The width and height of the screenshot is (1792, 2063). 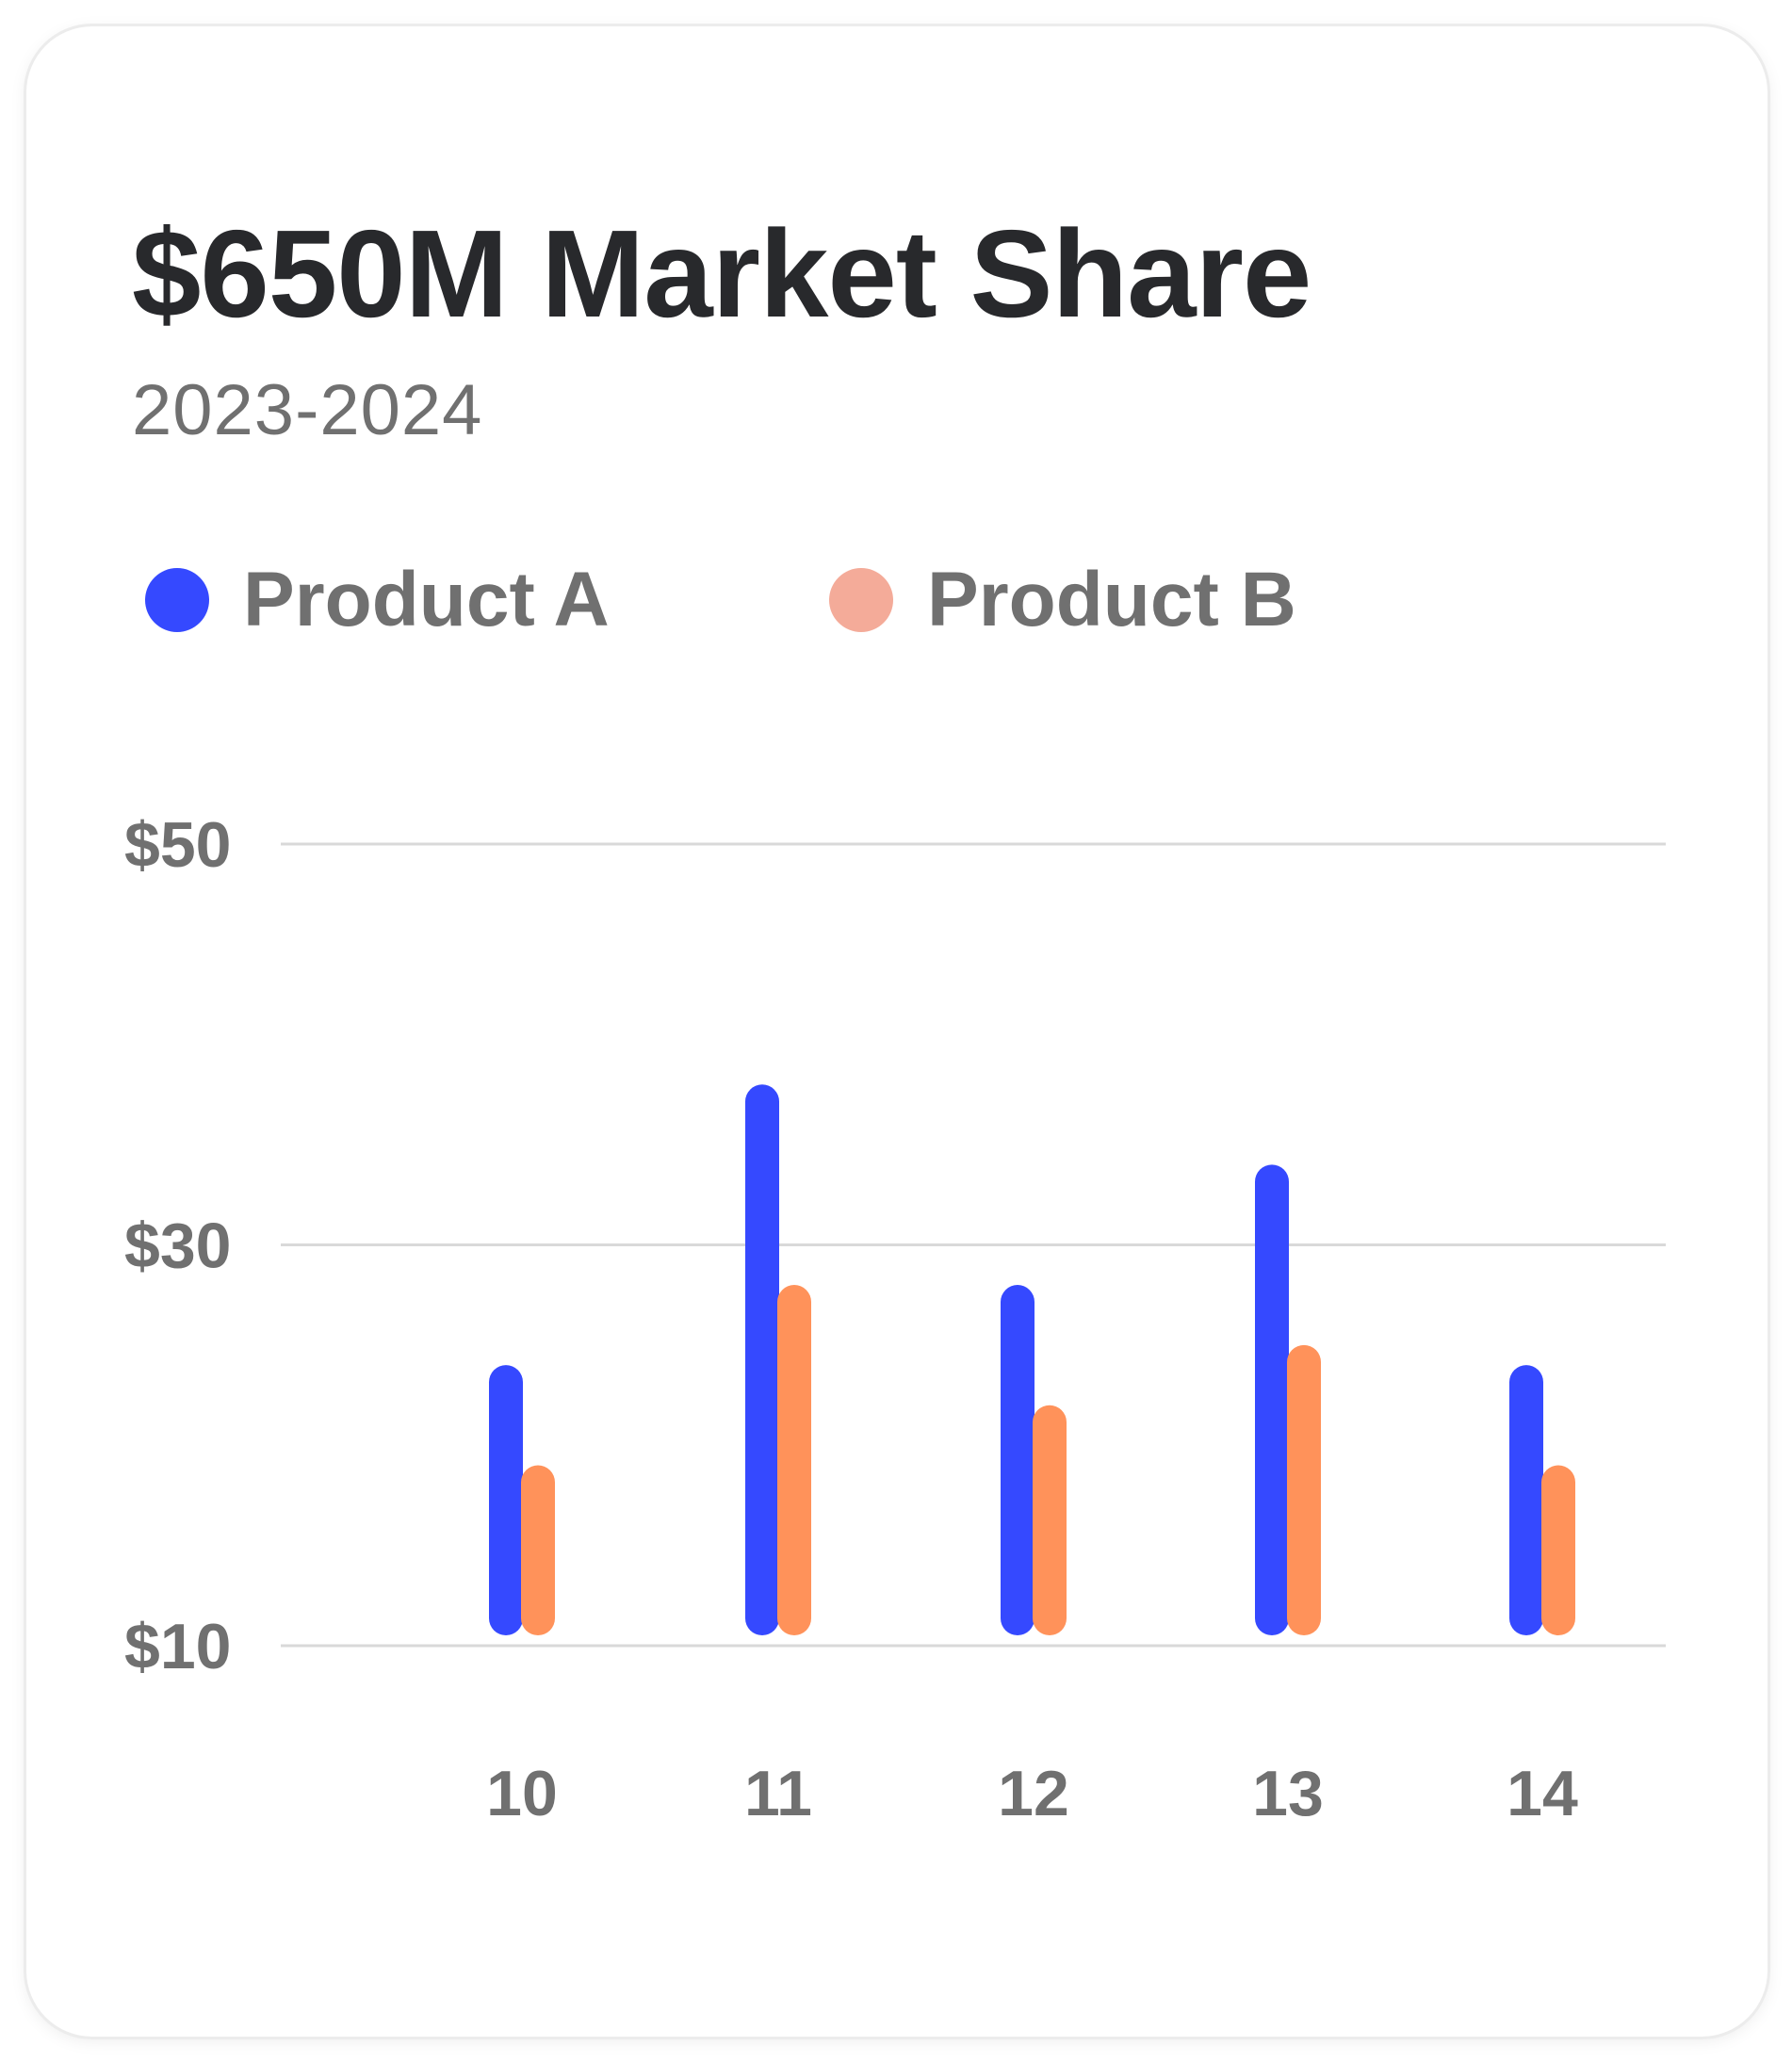 What do you see at coordinates (178, 845) in the screenshot?
I see `y-tick-label-50: $50` at bounding box center [178, 845].